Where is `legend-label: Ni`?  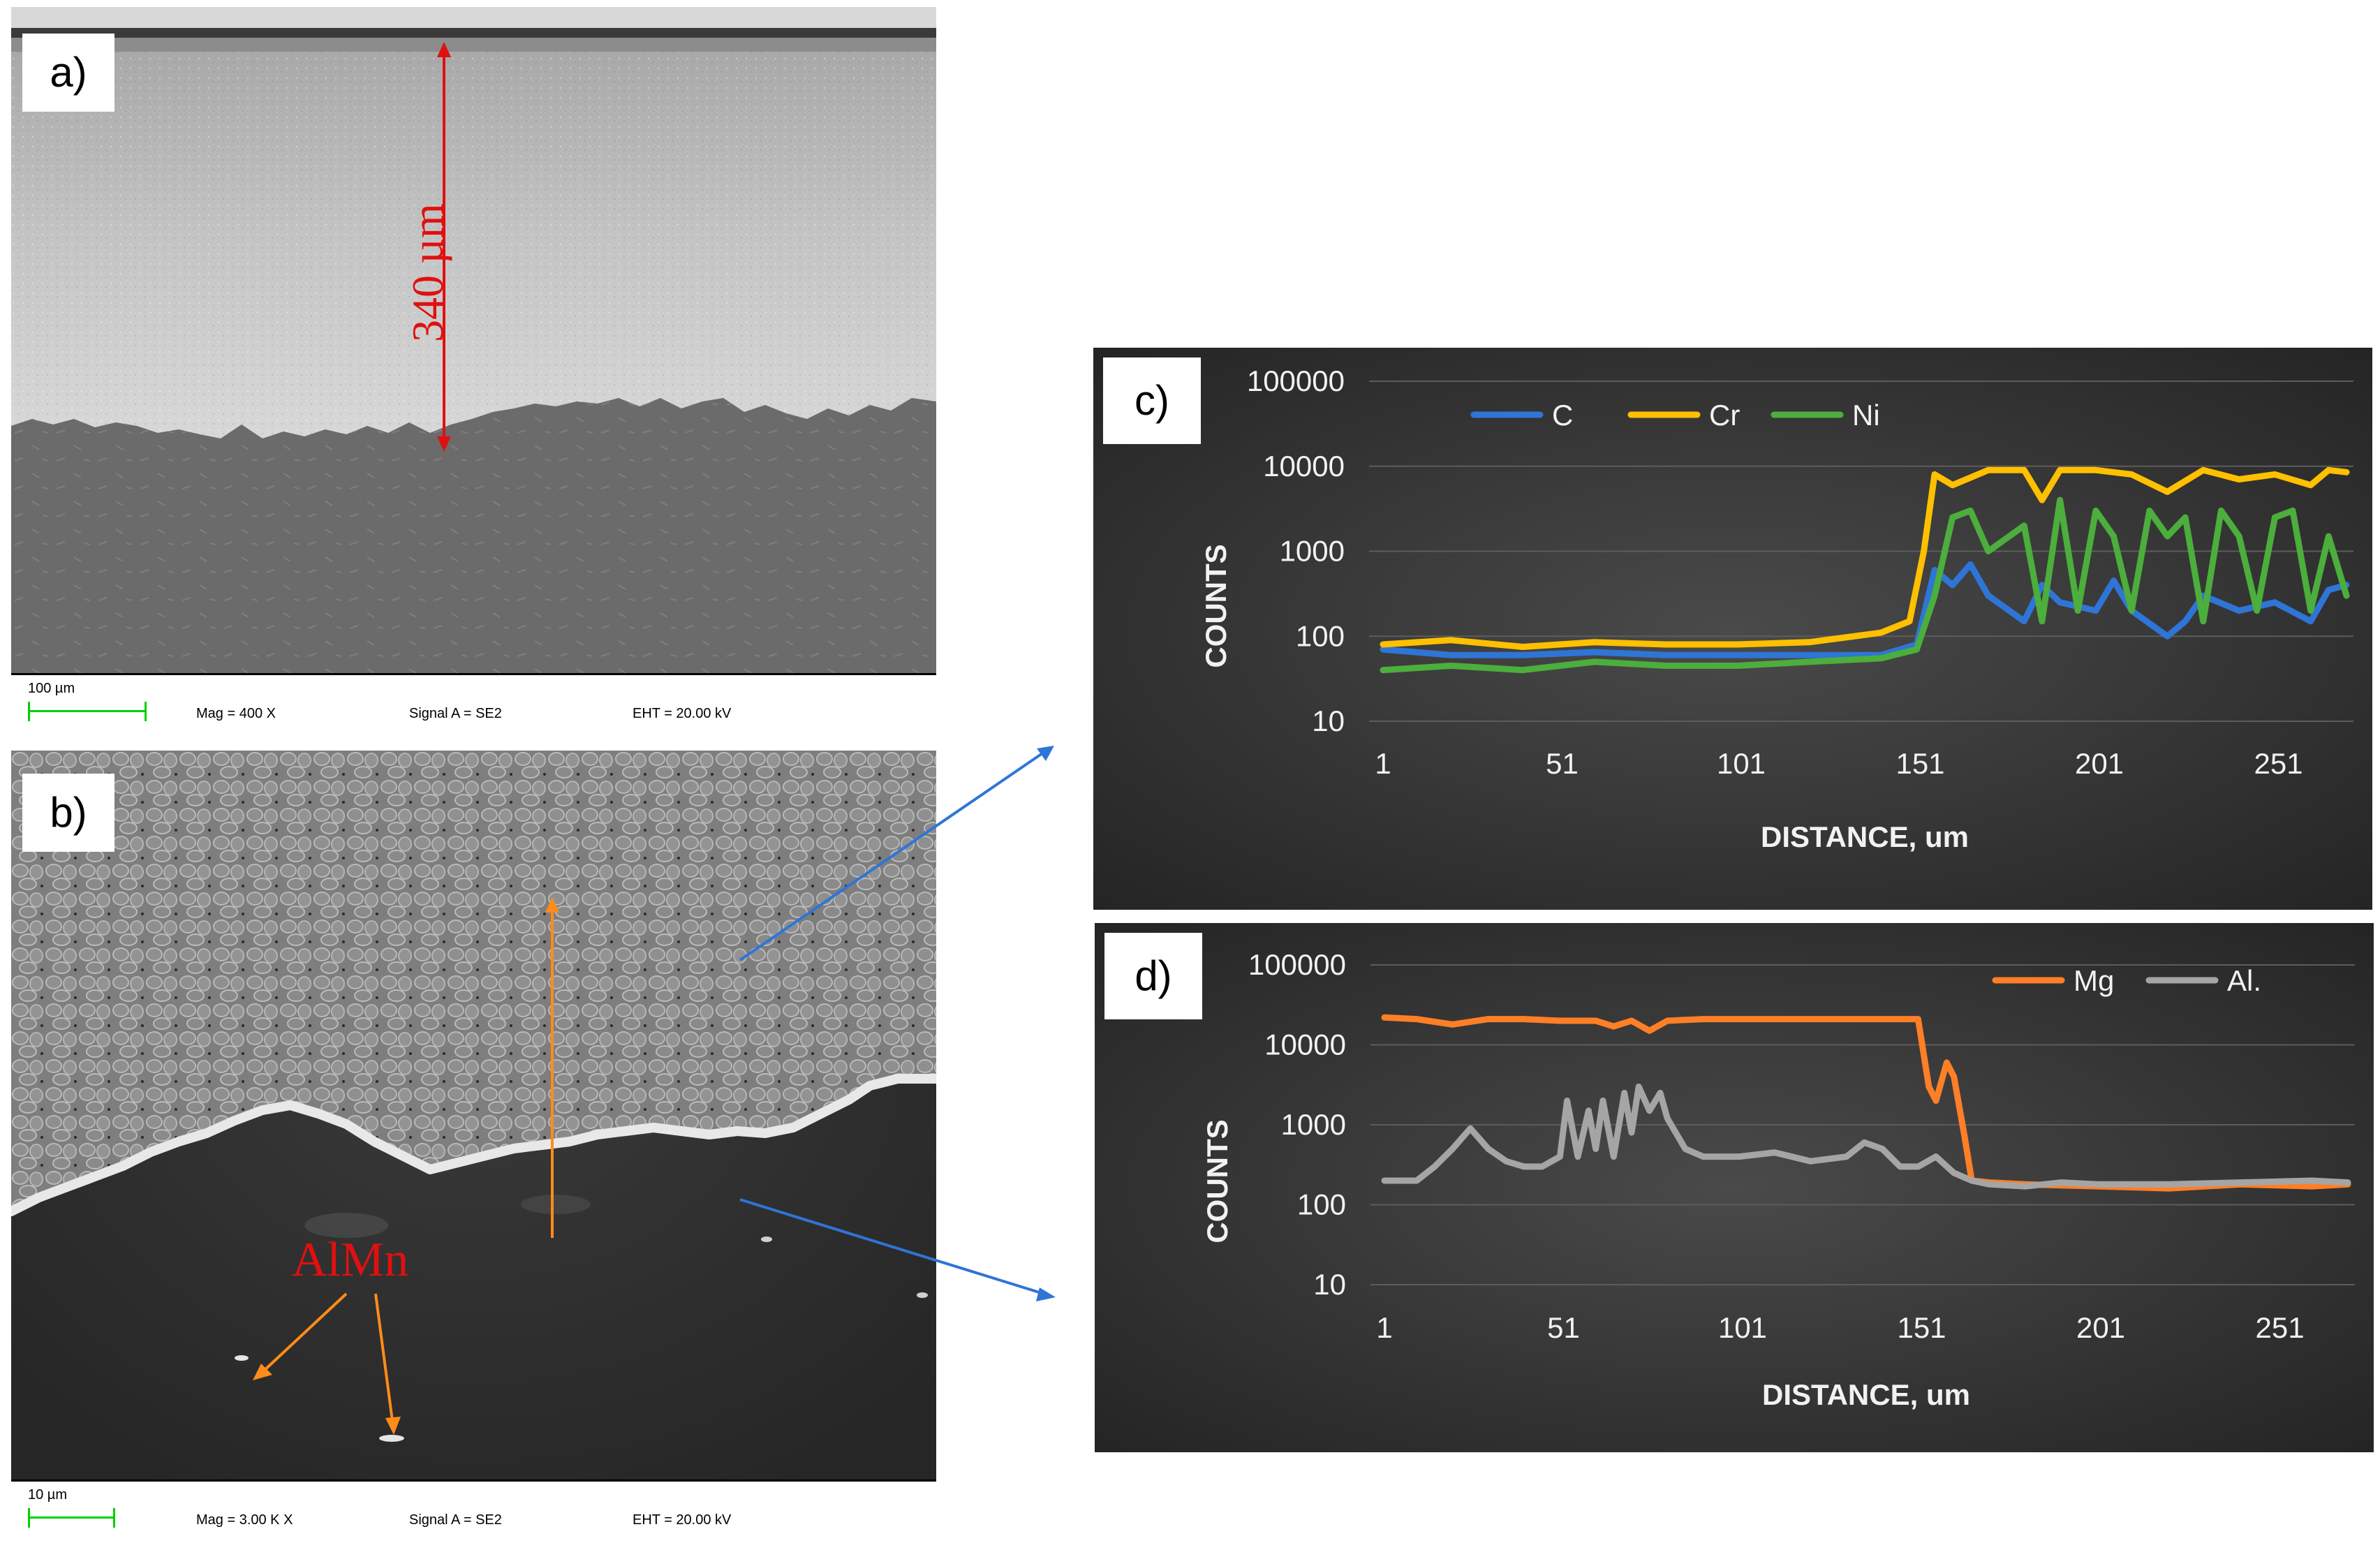
legend-label: Ni is located at coordinates (1866, 415).